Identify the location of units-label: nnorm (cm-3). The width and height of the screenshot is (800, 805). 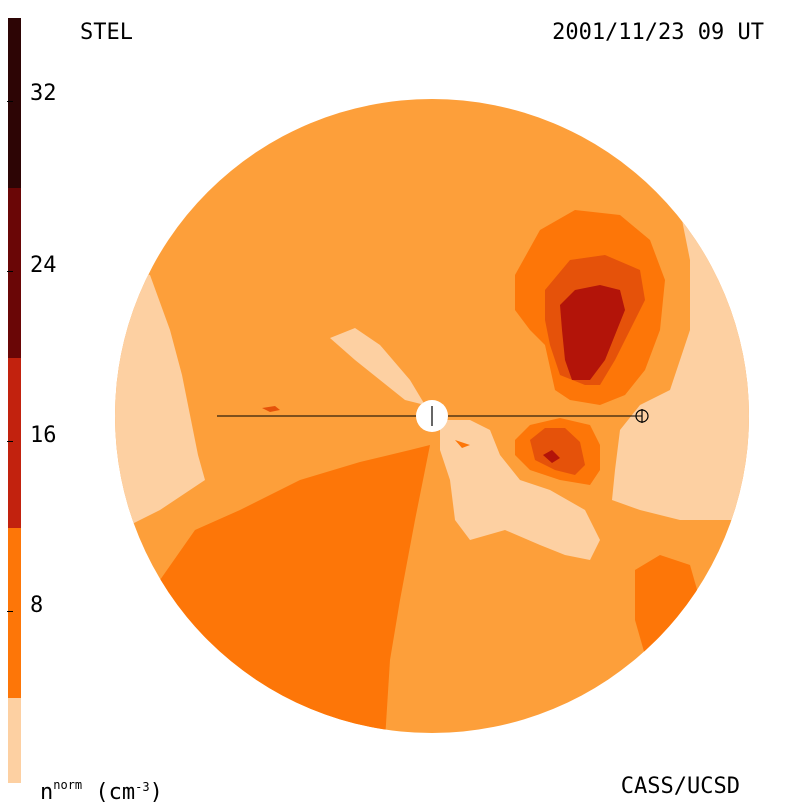
(101, 789).